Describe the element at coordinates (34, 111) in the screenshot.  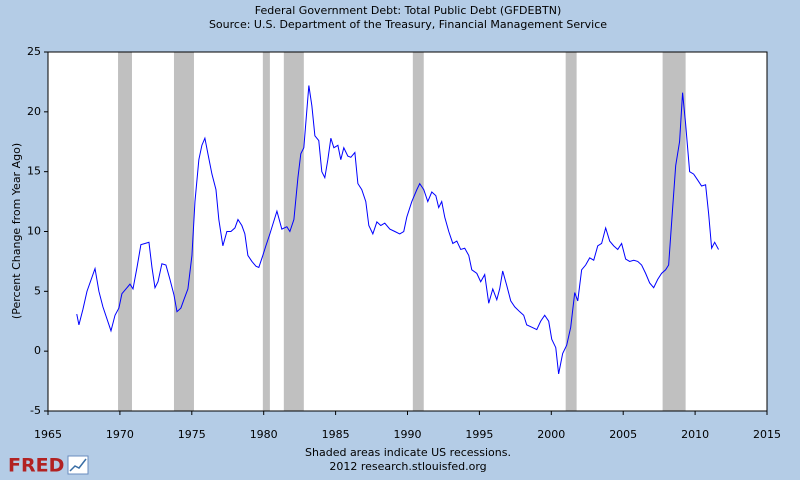
I see `y-tick-label: 20` at that location.